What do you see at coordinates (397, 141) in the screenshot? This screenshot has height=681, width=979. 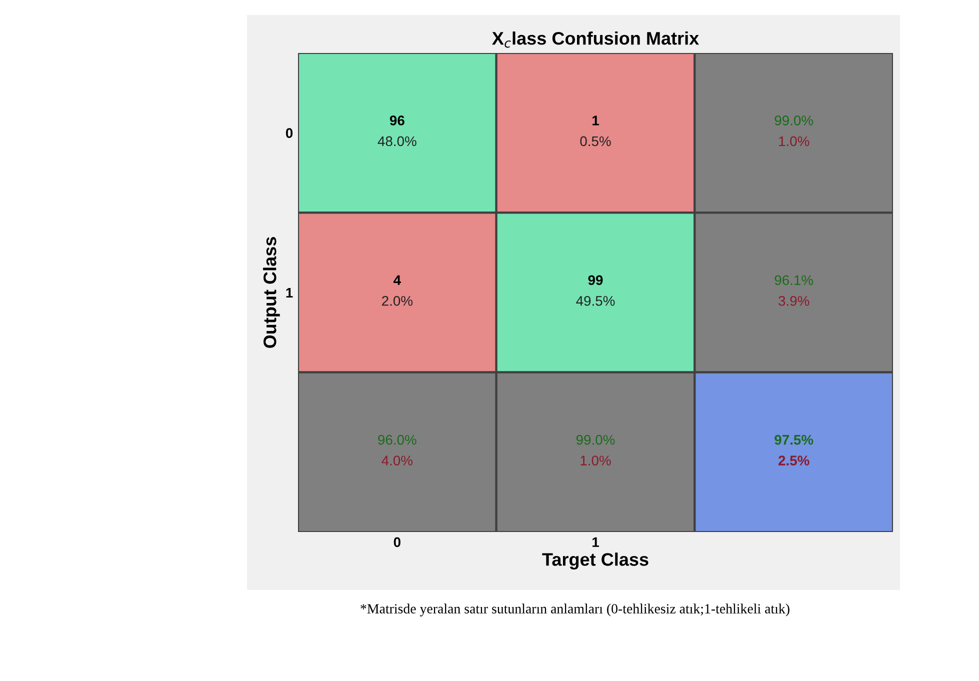 I see `annotation: 48.0%` at bounding box center [397, 141].